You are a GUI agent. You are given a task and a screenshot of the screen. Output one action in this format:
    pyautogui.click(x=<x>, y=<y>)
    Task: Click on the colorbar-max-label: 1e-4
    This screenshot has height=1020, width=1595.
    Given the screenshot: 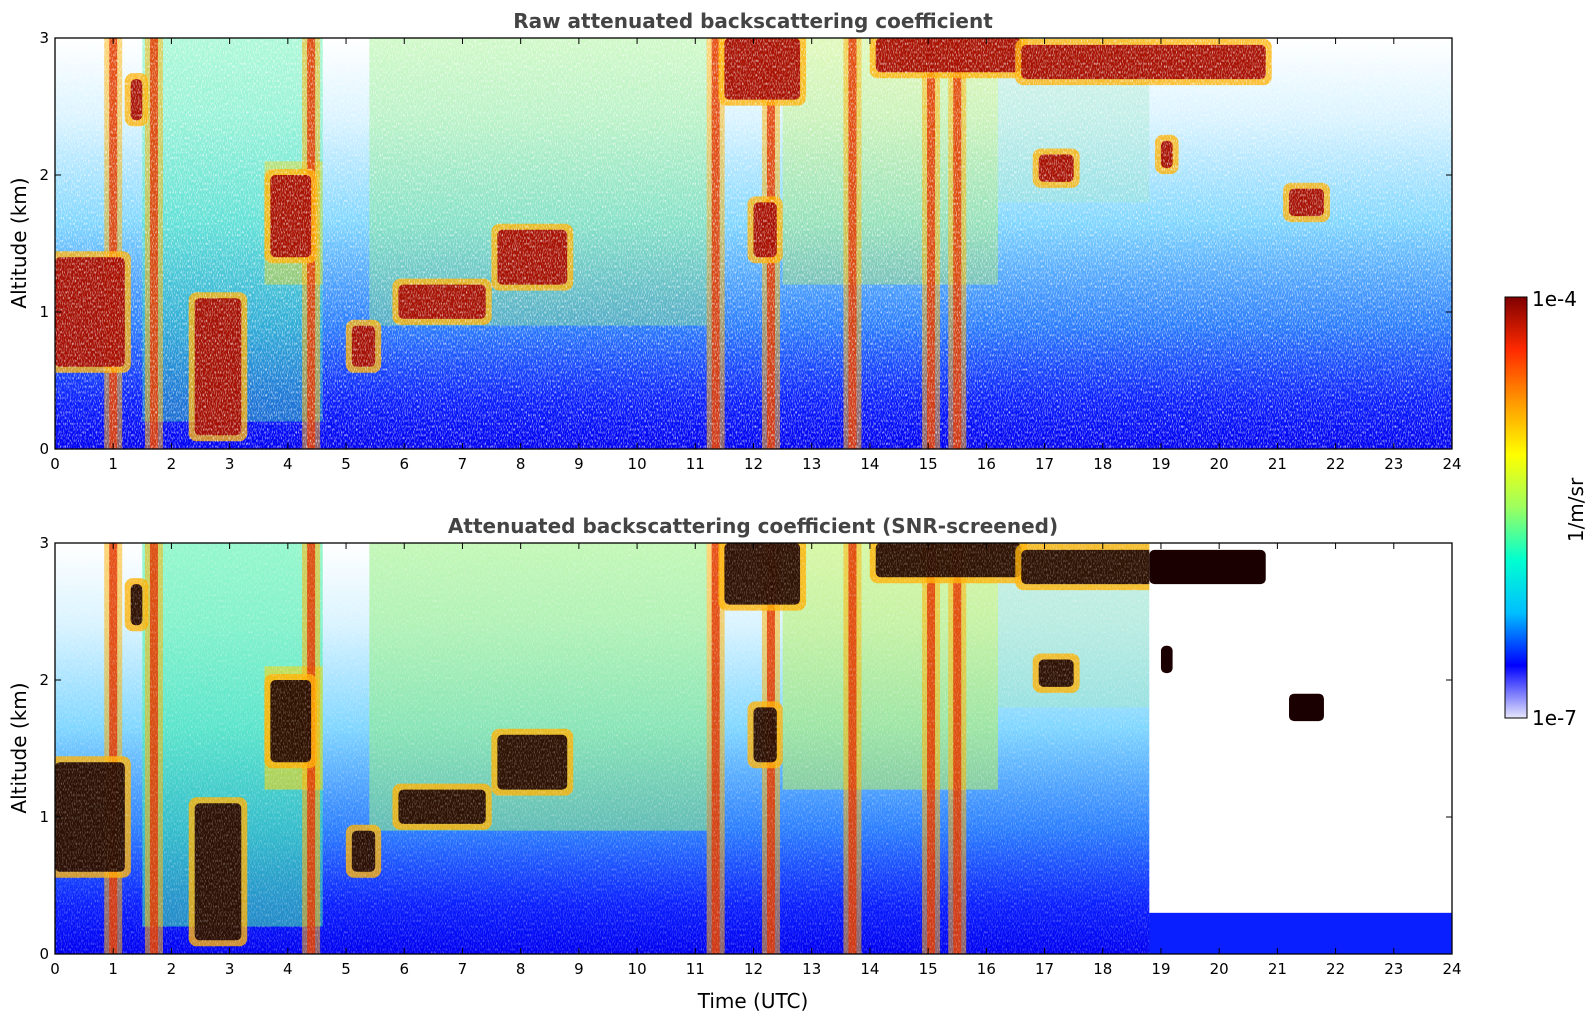 What is the action you would take?
    pyautogui.click(x=1554, y=299)
    